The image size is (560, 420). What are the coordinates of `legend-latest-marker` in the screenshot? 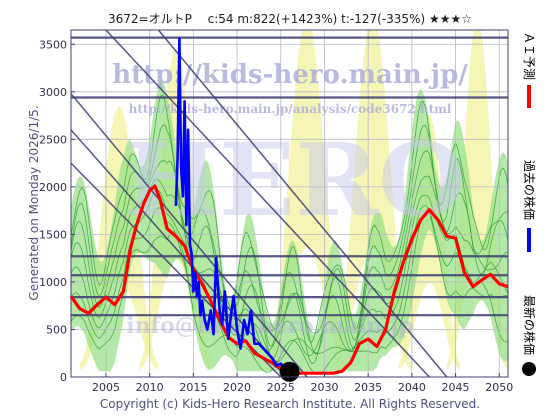 It's located at (529, 369).